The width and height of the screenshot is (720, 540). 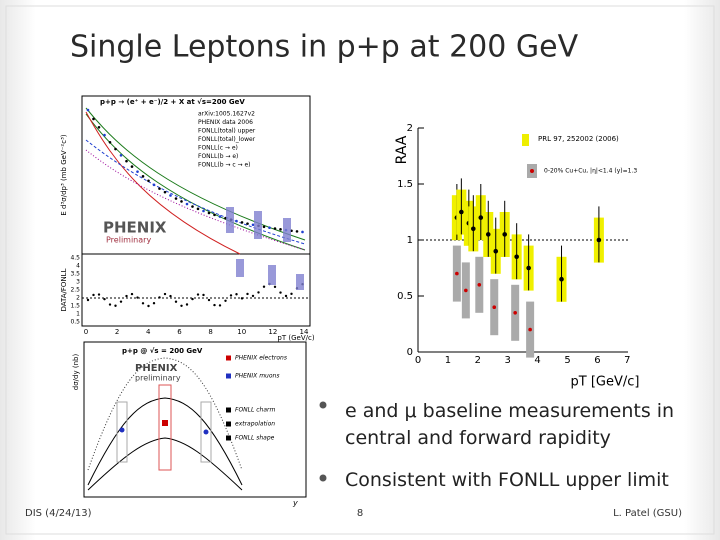 I want to click on x-tick-label: 6, so click(x=179, y=332).